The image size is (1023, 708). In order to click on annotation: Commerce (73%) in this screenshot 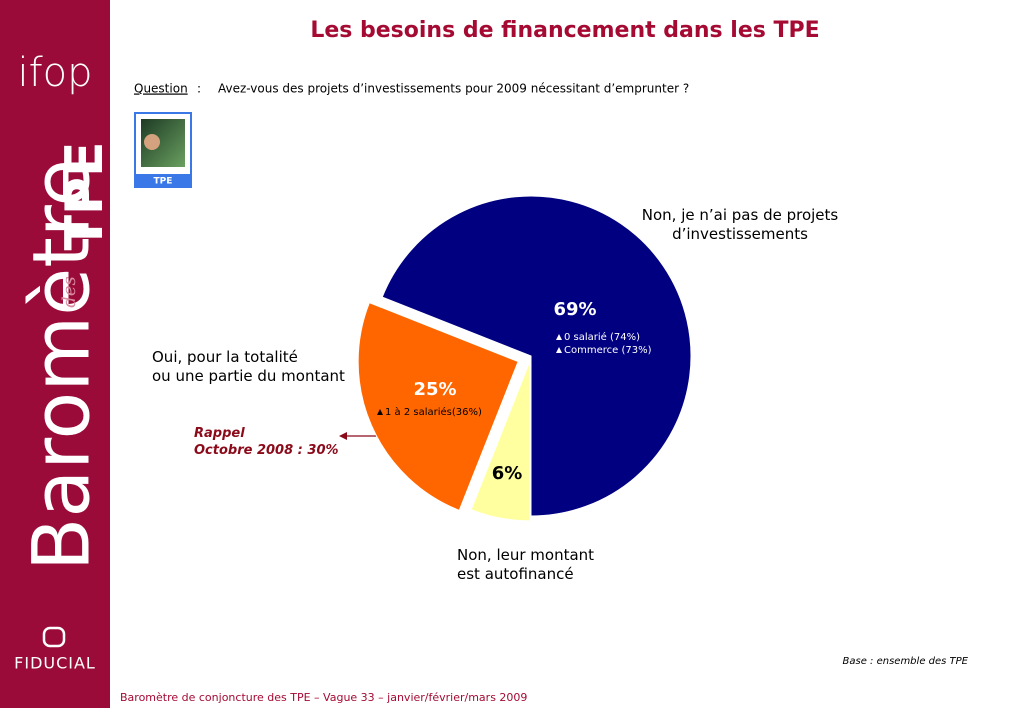, I will do `click(608, 350)`.